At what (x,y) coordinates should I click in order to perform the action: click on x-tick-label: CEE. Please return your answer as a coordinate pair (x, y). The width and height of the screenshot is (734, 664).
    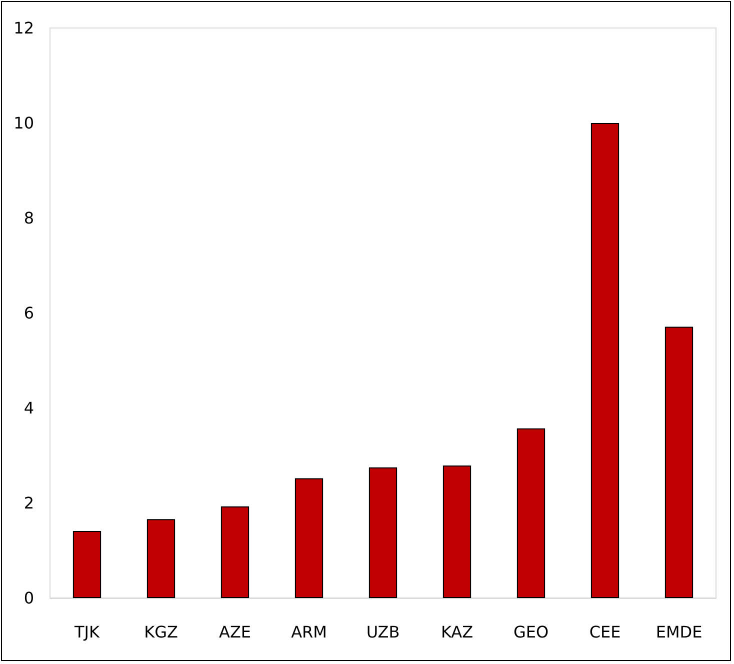
    Looking at the image, I should click on (605, 632).